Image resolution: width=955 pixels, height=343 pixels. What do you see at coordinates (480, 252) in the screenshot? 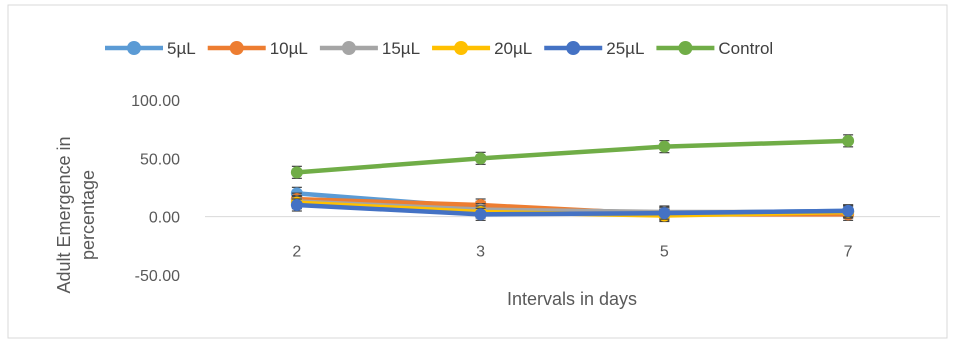
I see `x-tick-label: 3` at bounding box center [480, 252].